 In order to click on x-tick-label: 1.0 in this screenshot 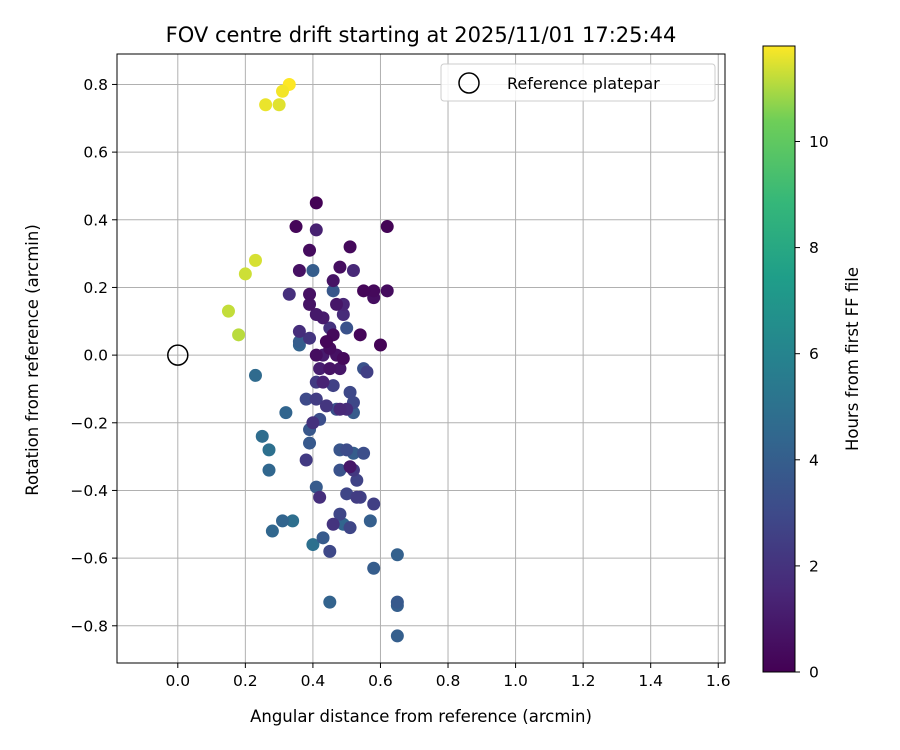, I will do `click(515, 681)`.